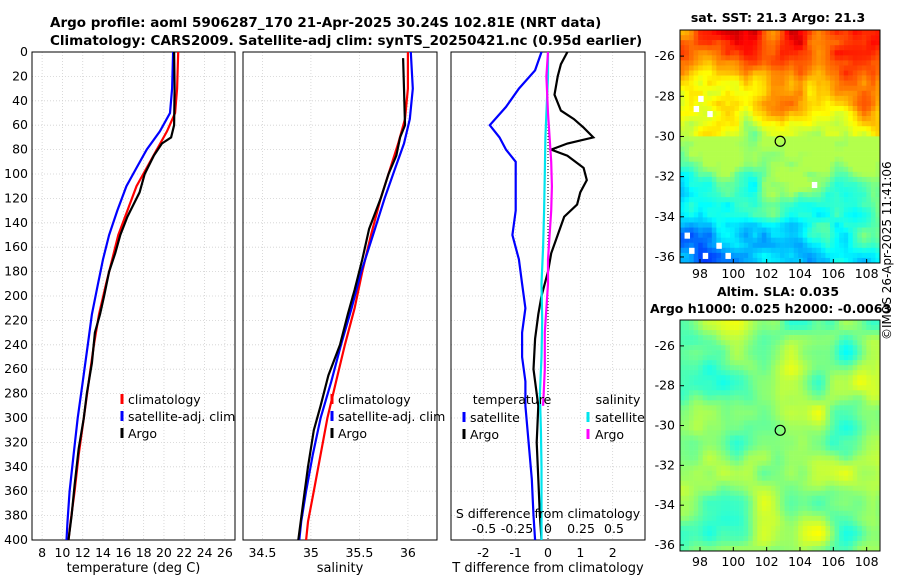 The width and height of the screenshot is (900, 580). What do you see at coordinates (618, 399) in the screenshot?
I see `legend-title-salinity: salinity` at bounding box center [618, 399].